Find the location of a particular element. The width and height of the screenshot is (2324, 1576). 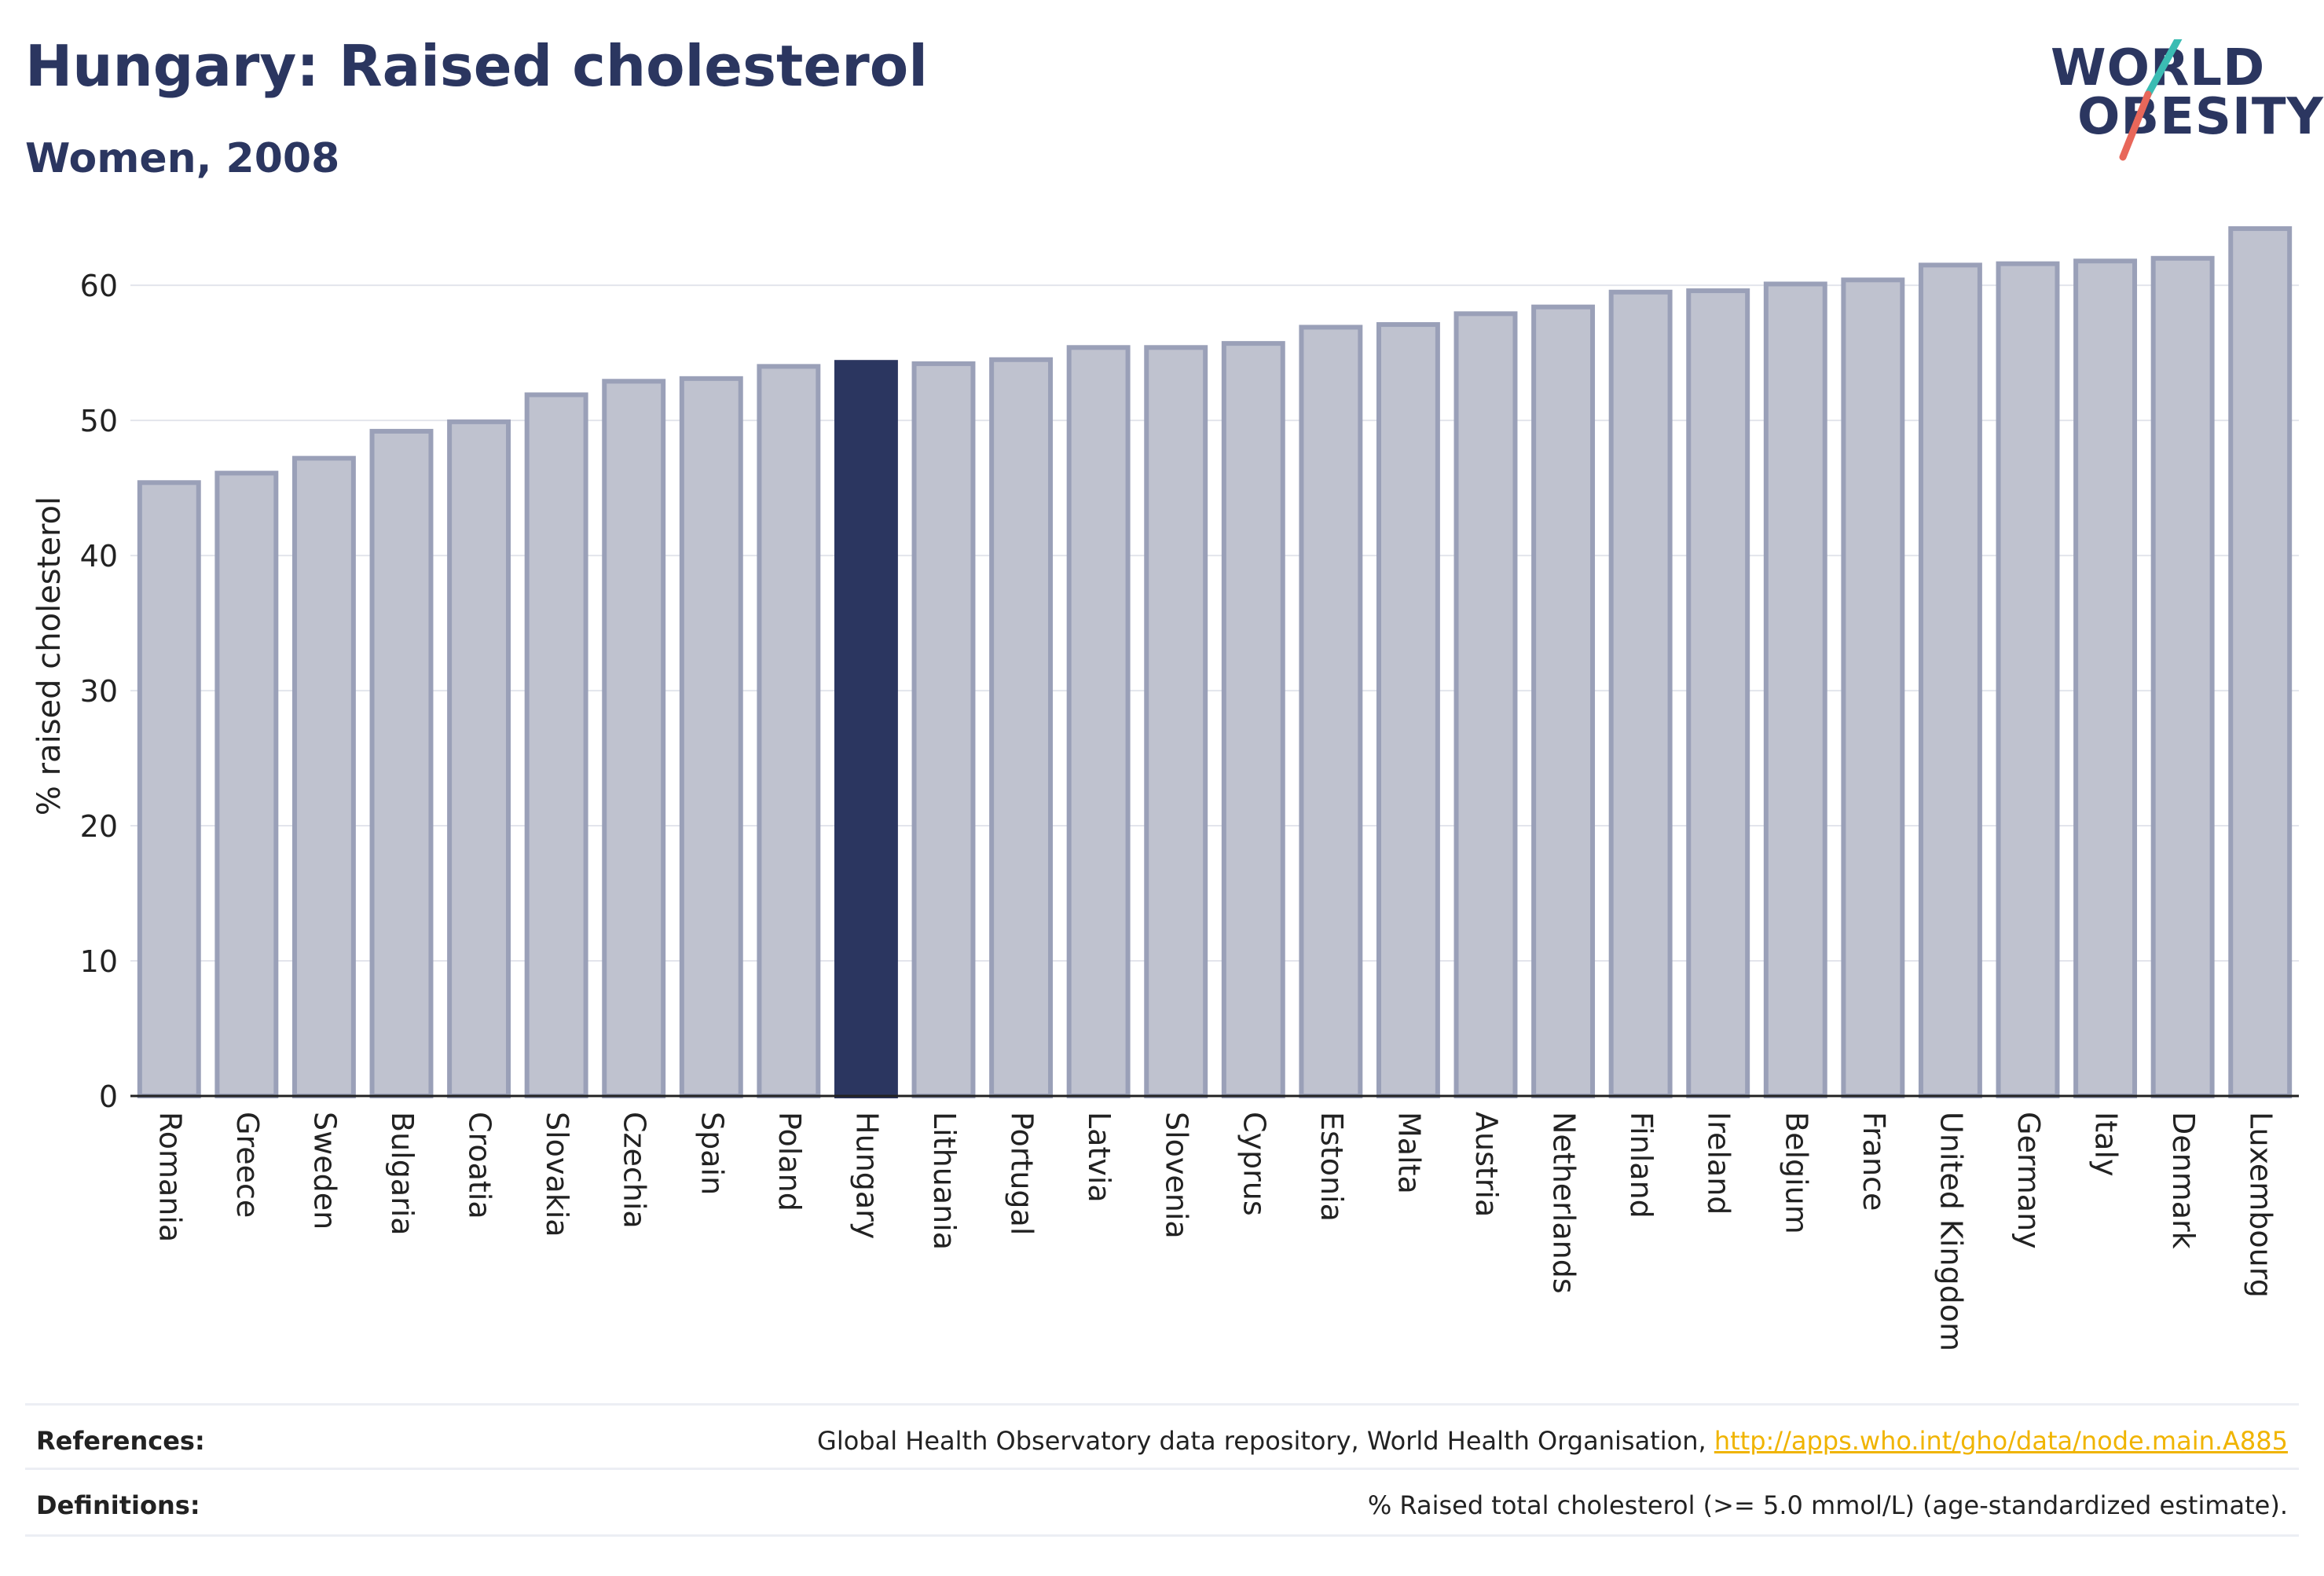

bar-italy is located at coordinates (2105, 678).